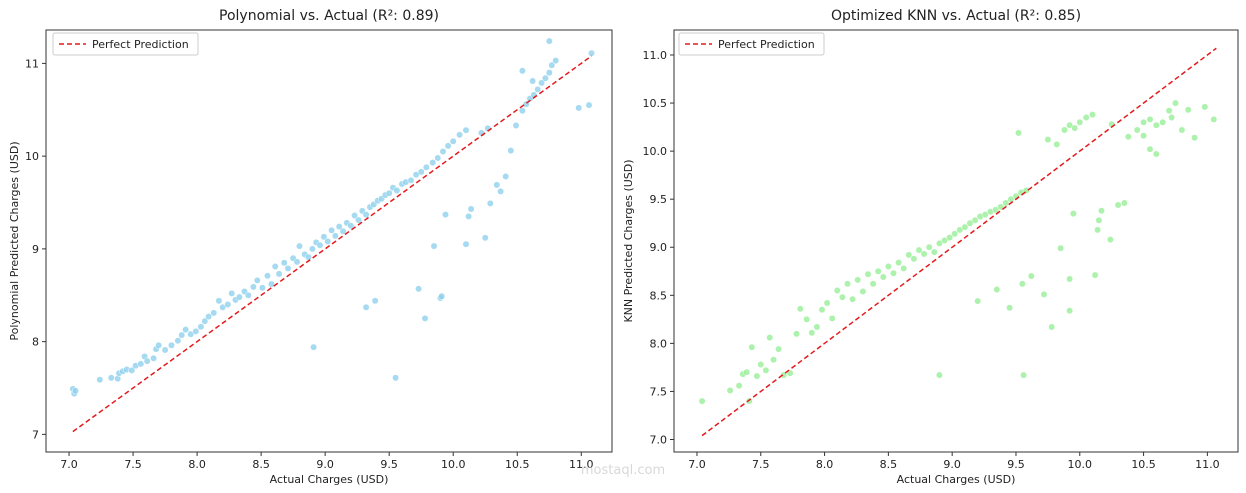 This screenshot has width=1246, height=493. I want to click on y-axis-label: Polynomial Predicted Charges (USD), so click(14, 240).